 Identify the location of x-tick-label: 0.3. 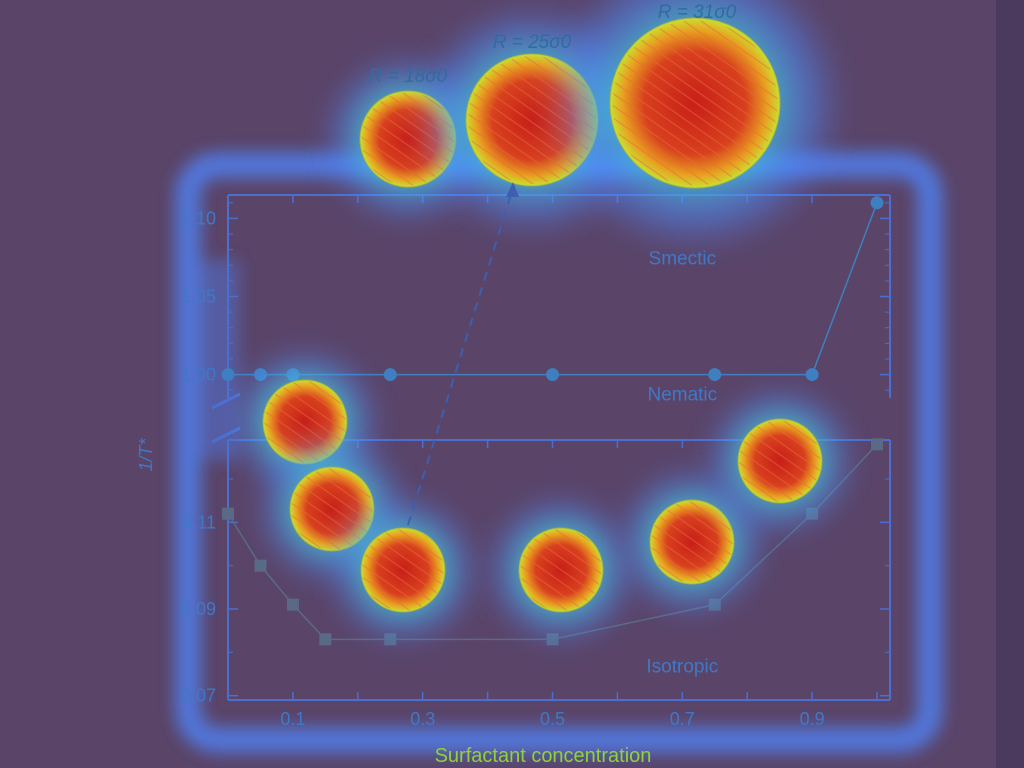
(422, 719).